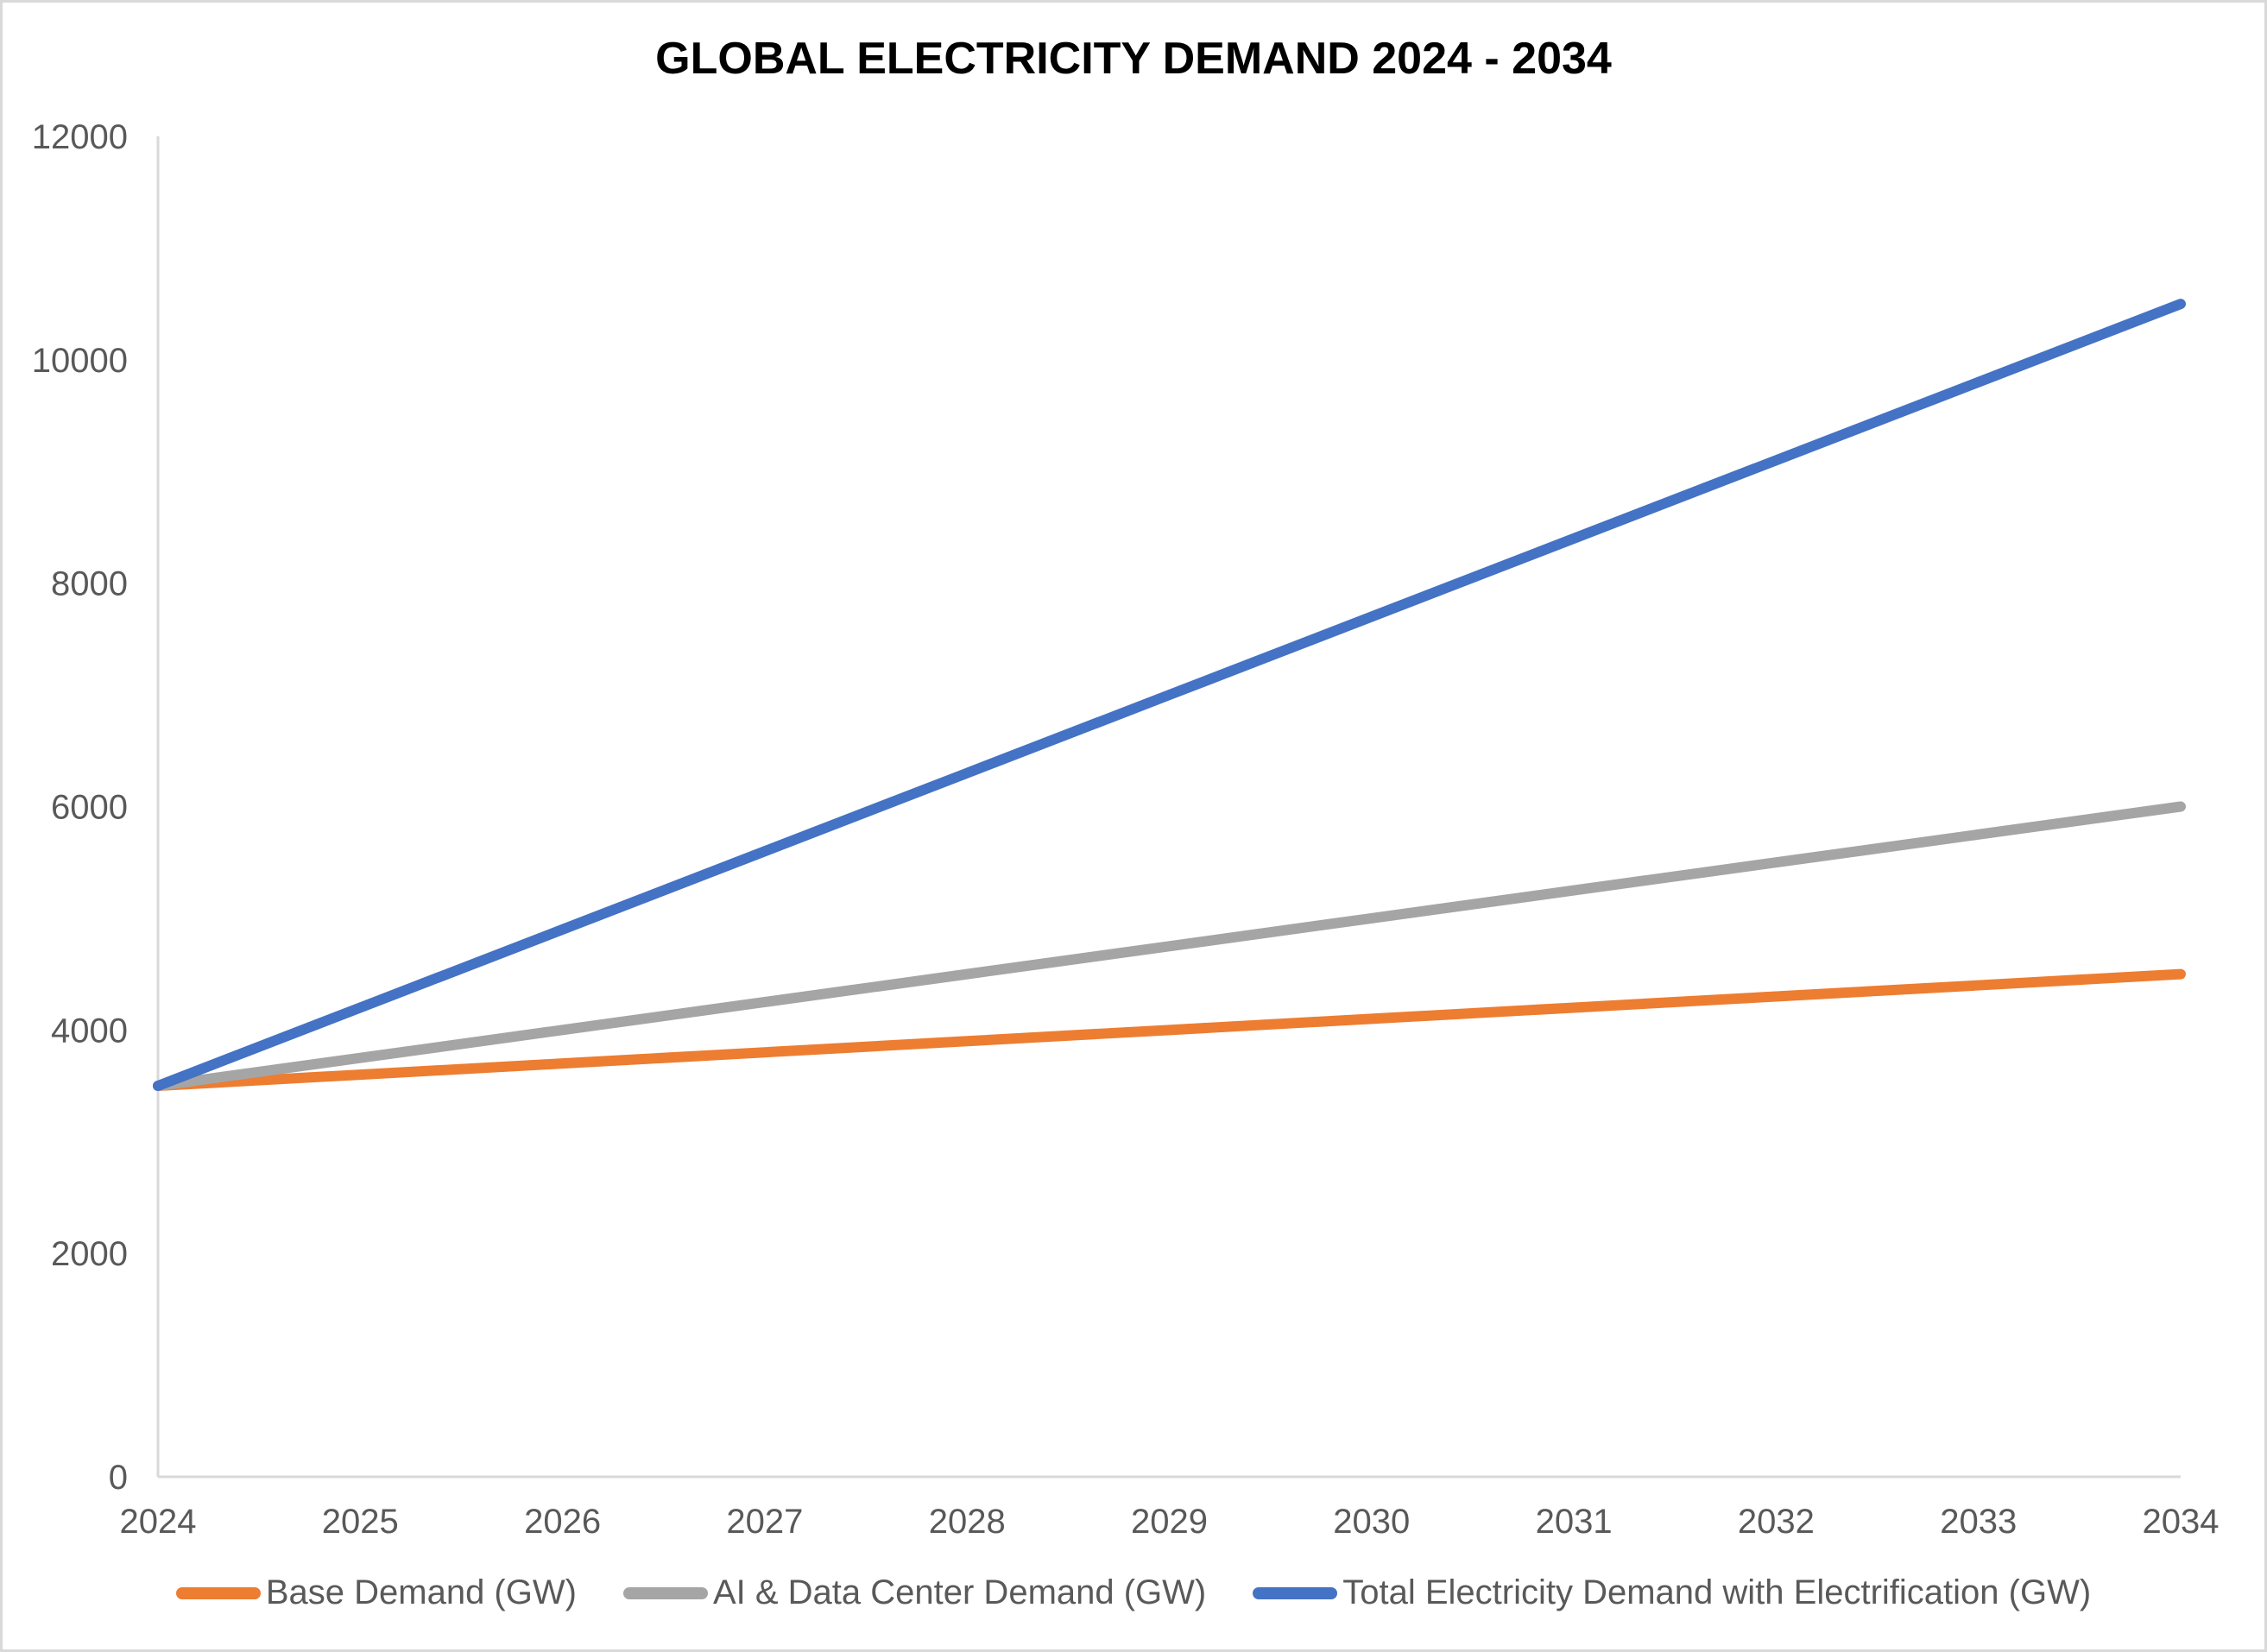 Image resolution: width=2267 pixels, height=1652 pixels. What do you see at coordinates (1979, 1522) in the screenshot?
I see `x-tick-label: 2033` at bounding box center [1979, 1522].